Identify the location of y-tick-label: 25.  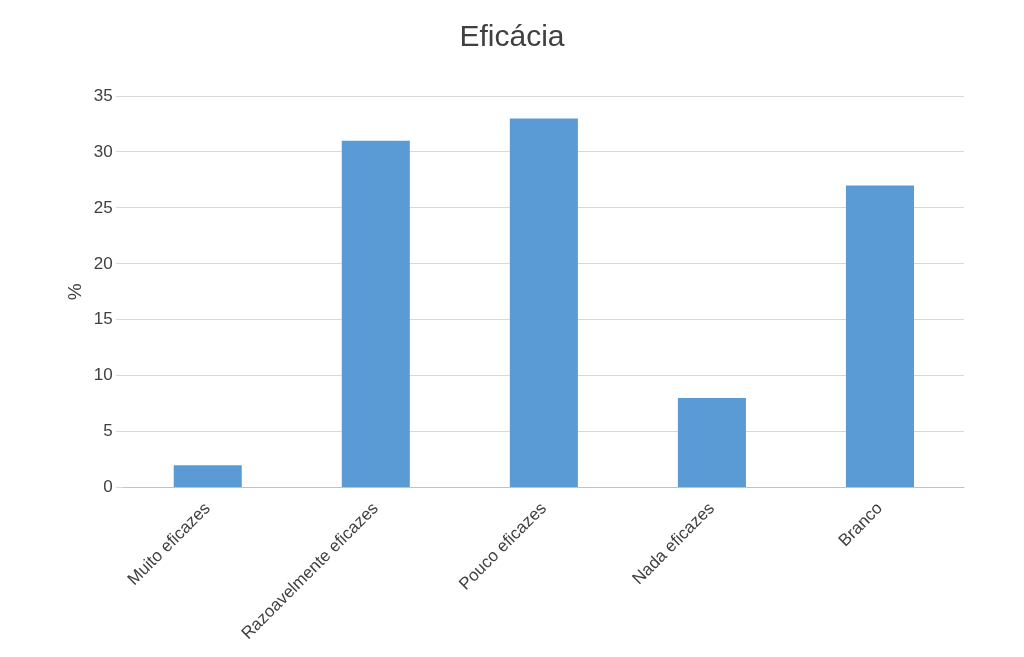
(103, 207).